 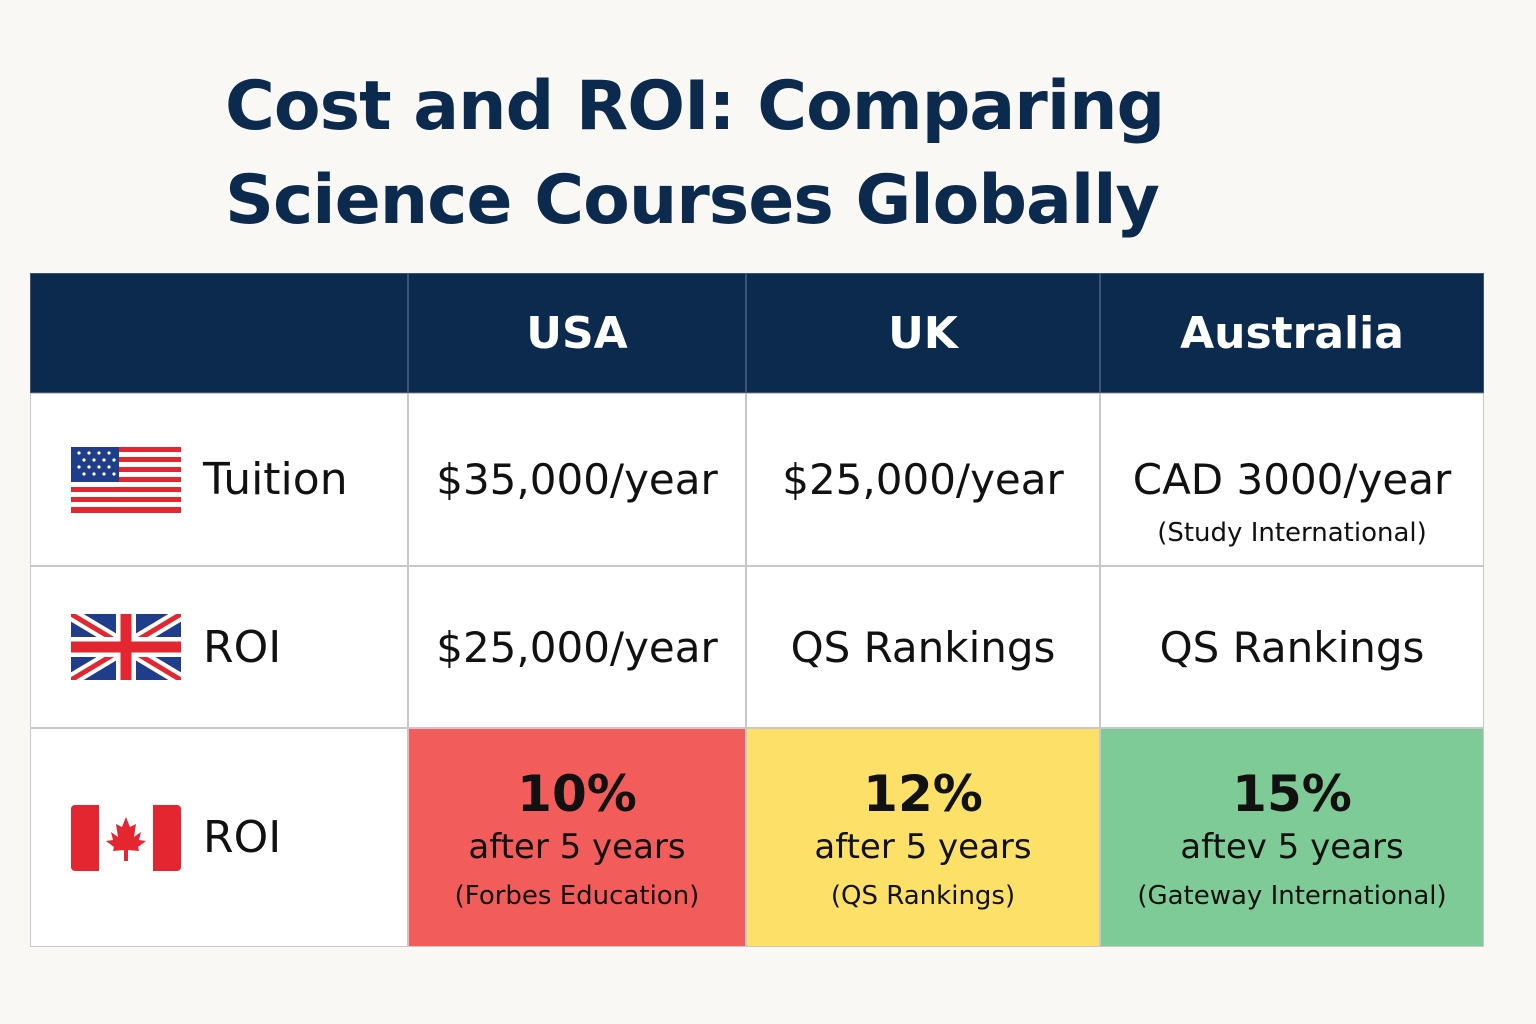 I want to click on cell-note: (Gateway International), so click(x=1292, y=895).